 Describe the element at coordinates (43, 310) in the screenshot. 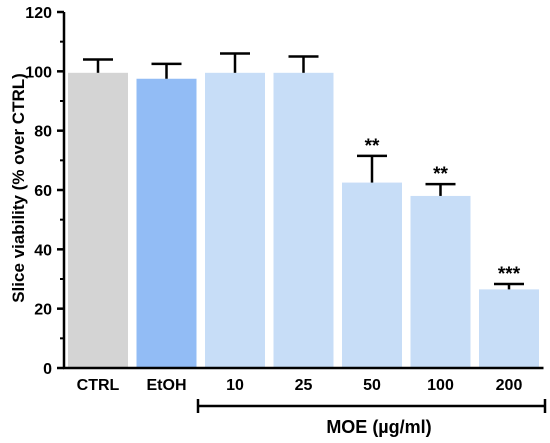

I see `y-tick-label: 20` at that location.